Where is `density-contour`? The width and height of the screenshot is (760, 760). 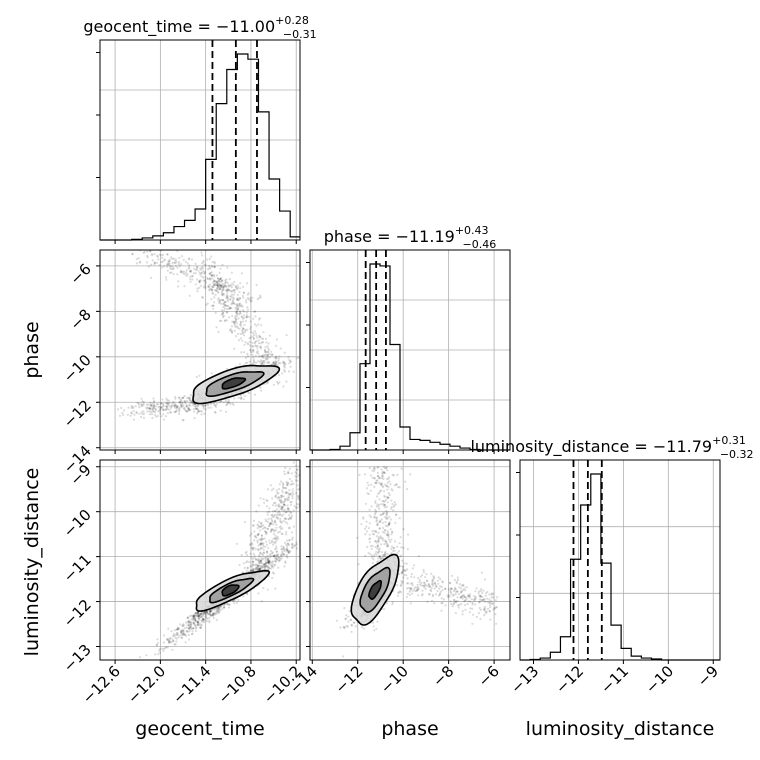
density-contour is located at coordinates (230, 590).